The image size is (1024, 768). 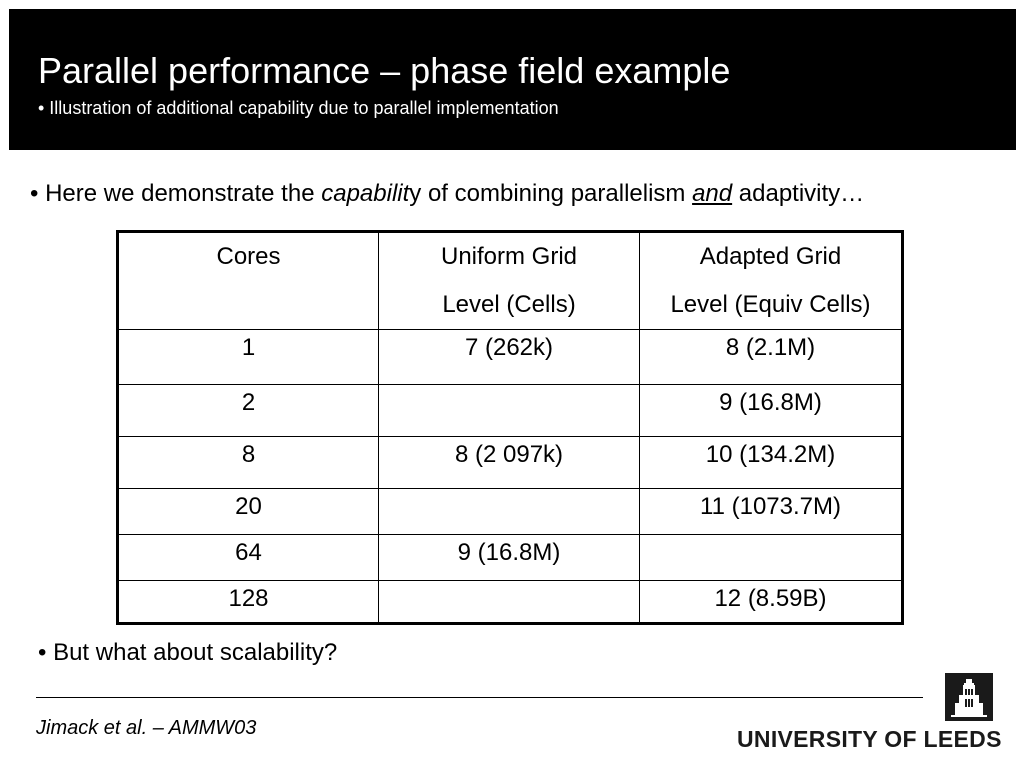 What do you see at coordinates (248, 280) in the screenshot?
I see `header-cores: Cores` at bounding box center [248, 280].